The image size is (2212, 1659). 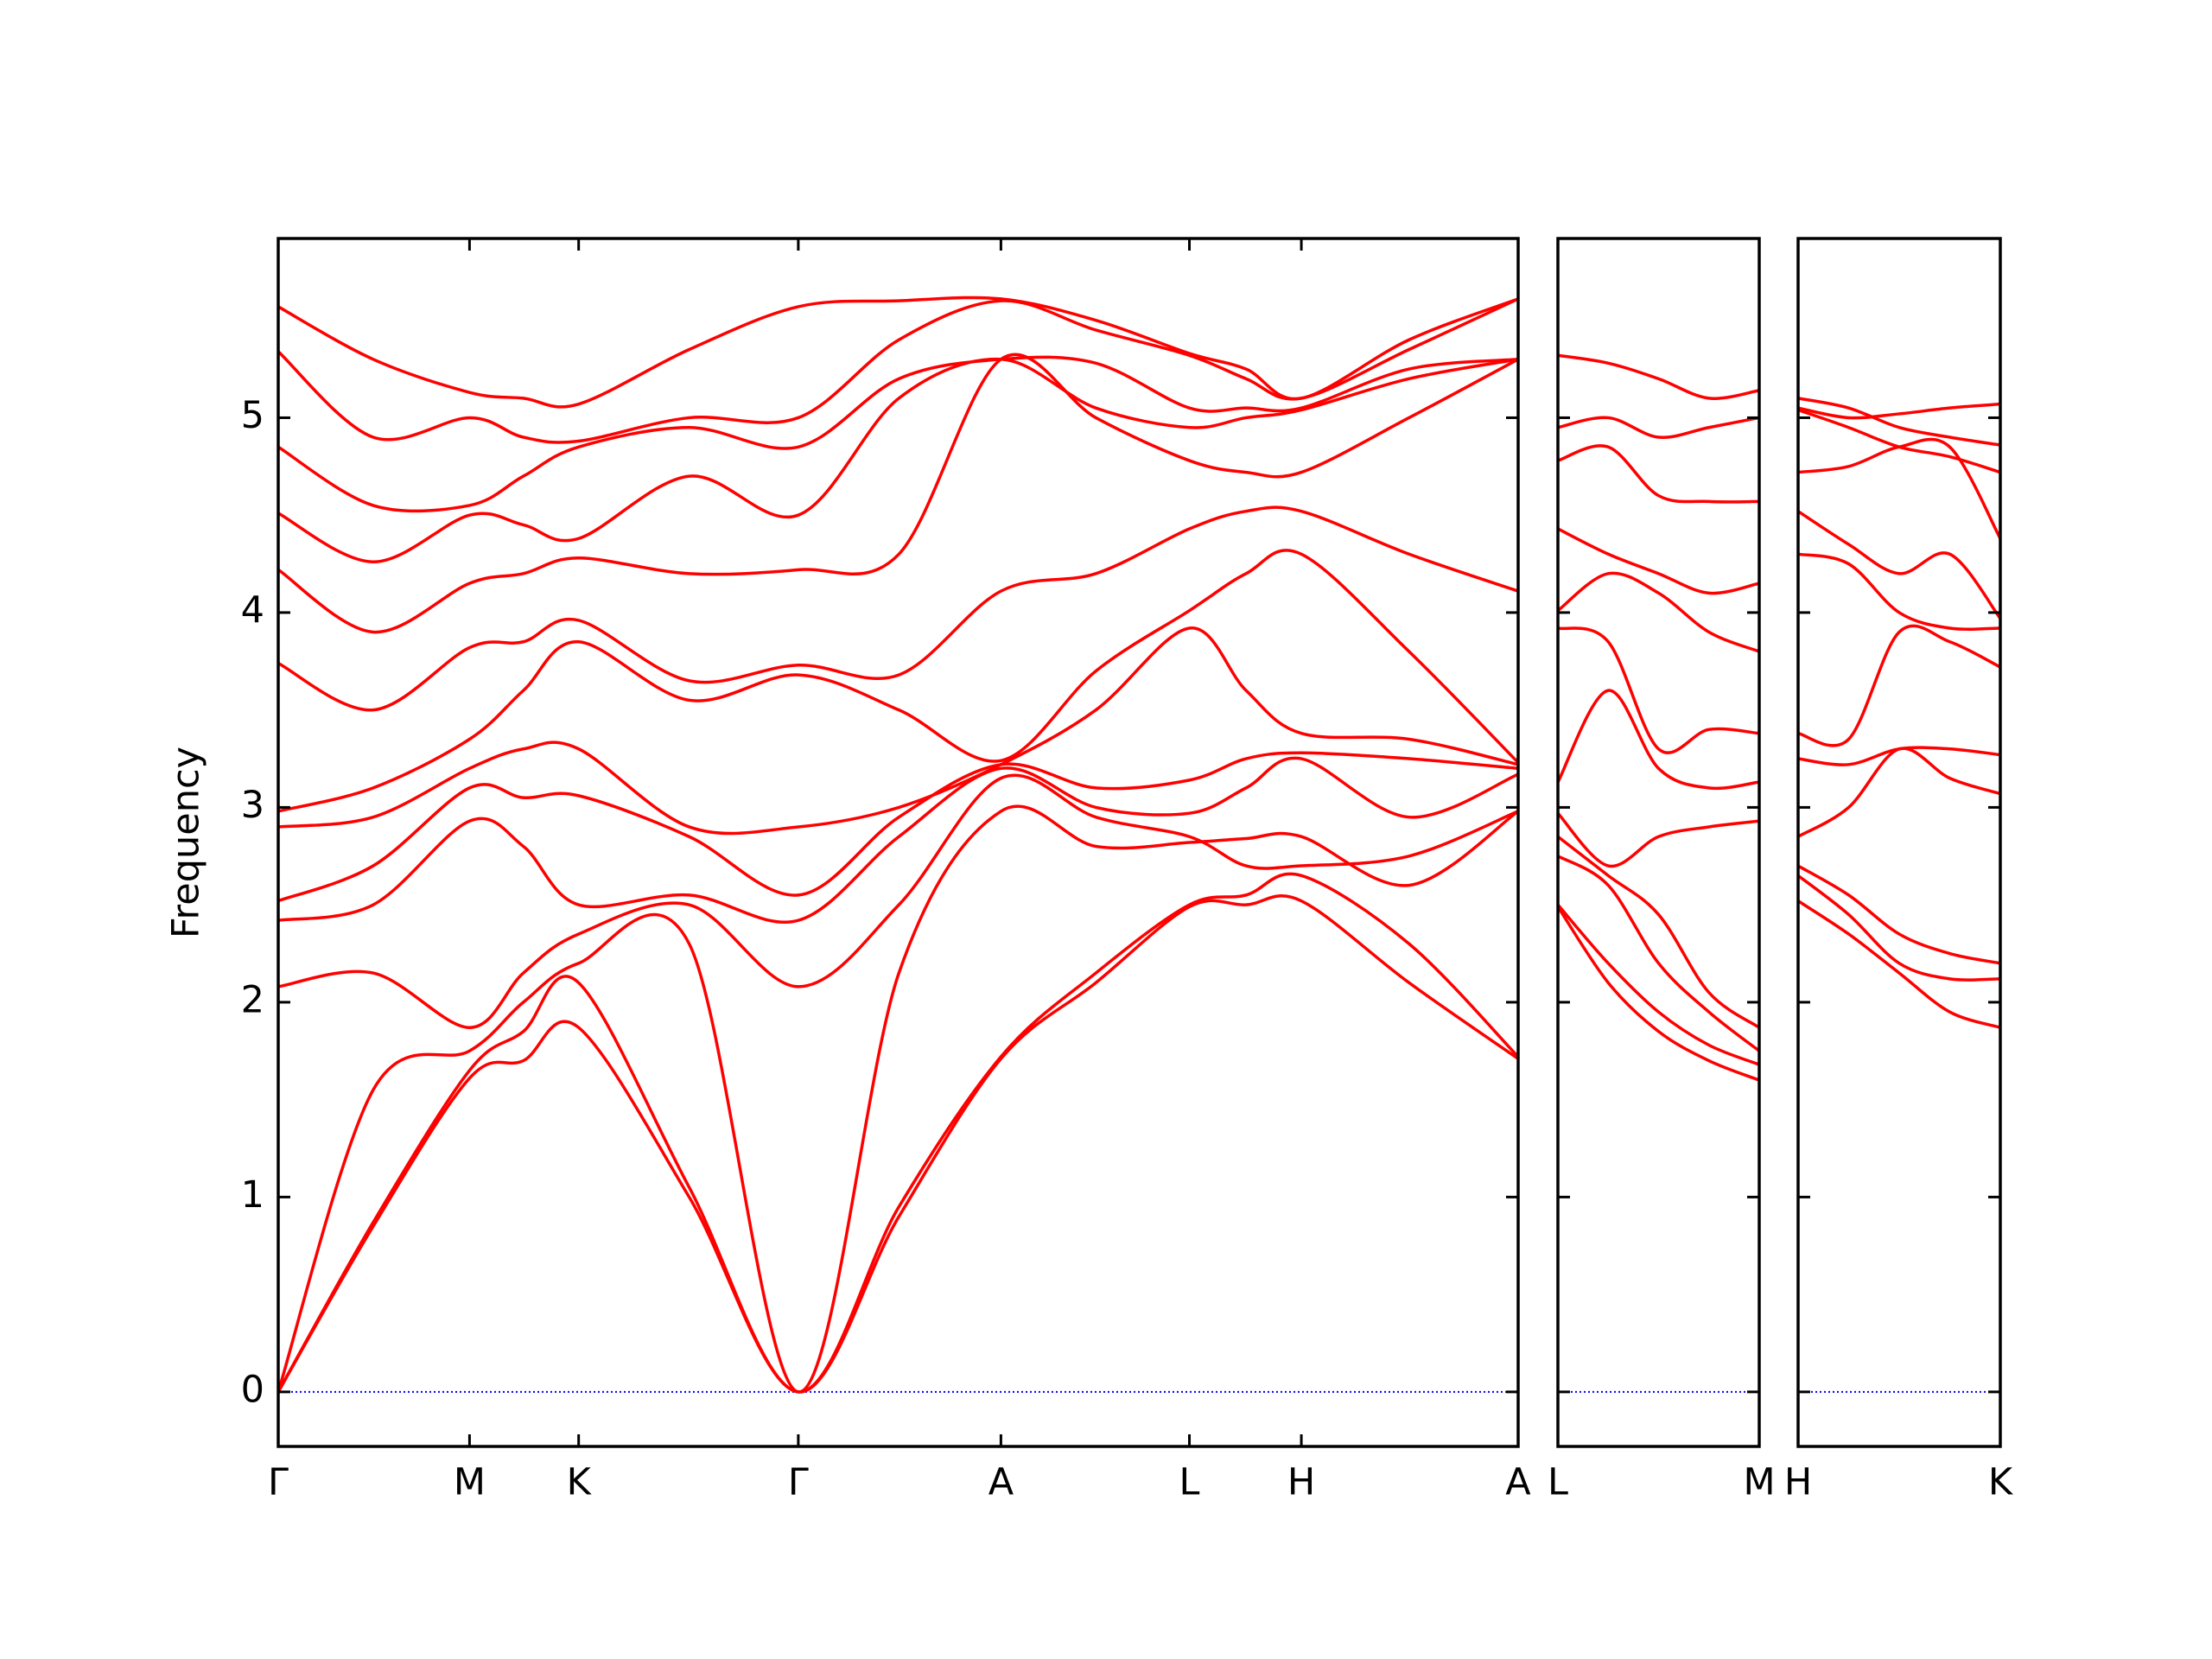 I want to click on y-tick-label: 2, so click(x=252, y=999).